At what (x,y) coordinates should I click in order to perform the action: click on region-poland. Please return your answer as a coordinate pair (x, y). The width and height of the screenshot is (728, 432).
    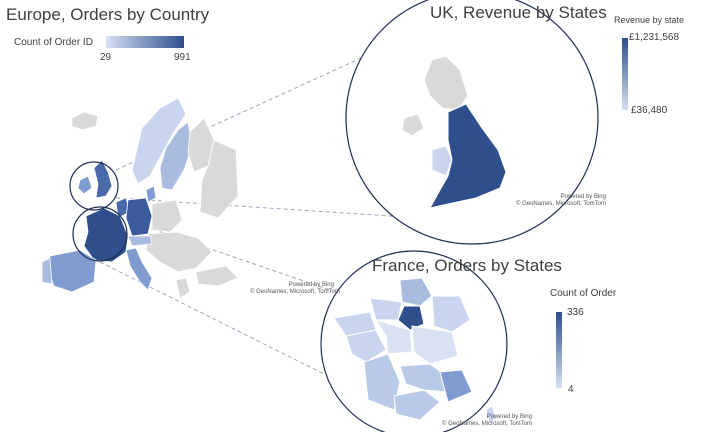
    Looking at the image, I should click on (167, 216).